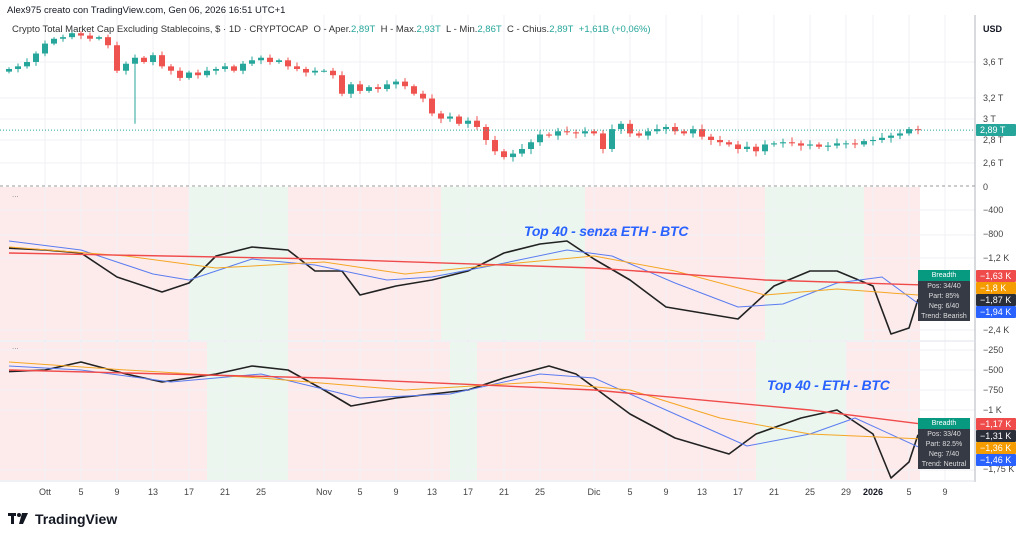  I want to click on low-value: 2,86T, so click(489, 29).